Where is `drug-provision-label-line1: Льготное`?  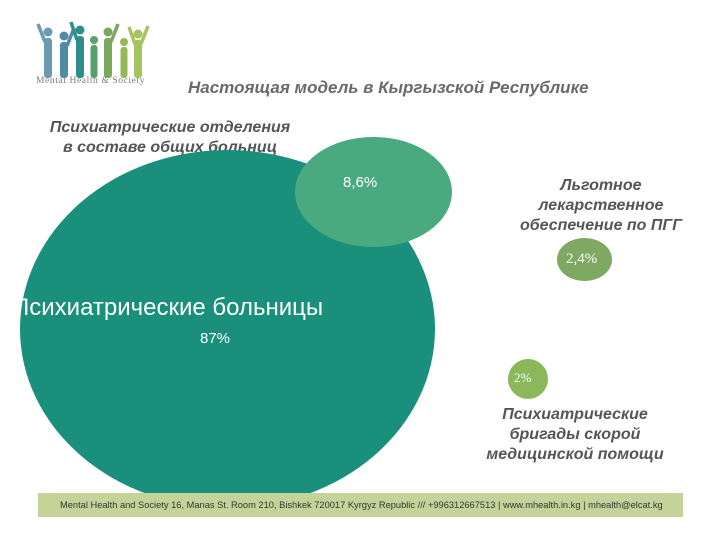
drug-provision-label-line1: Льготное is located at coordinates (601, 185).